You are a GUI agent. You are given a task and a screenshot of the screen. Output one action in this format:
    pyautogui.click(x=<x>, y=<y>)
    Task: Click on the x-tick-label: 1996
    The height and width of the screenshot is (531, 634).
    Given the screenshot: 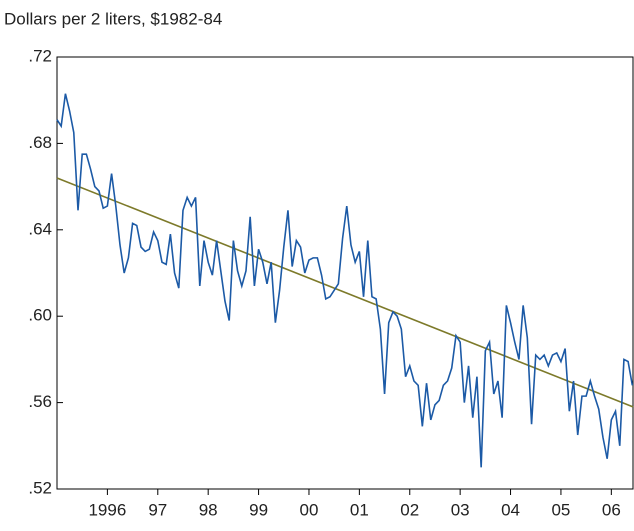 What is the action you would take?
    pyautogui.click(x=107, y=509)
    